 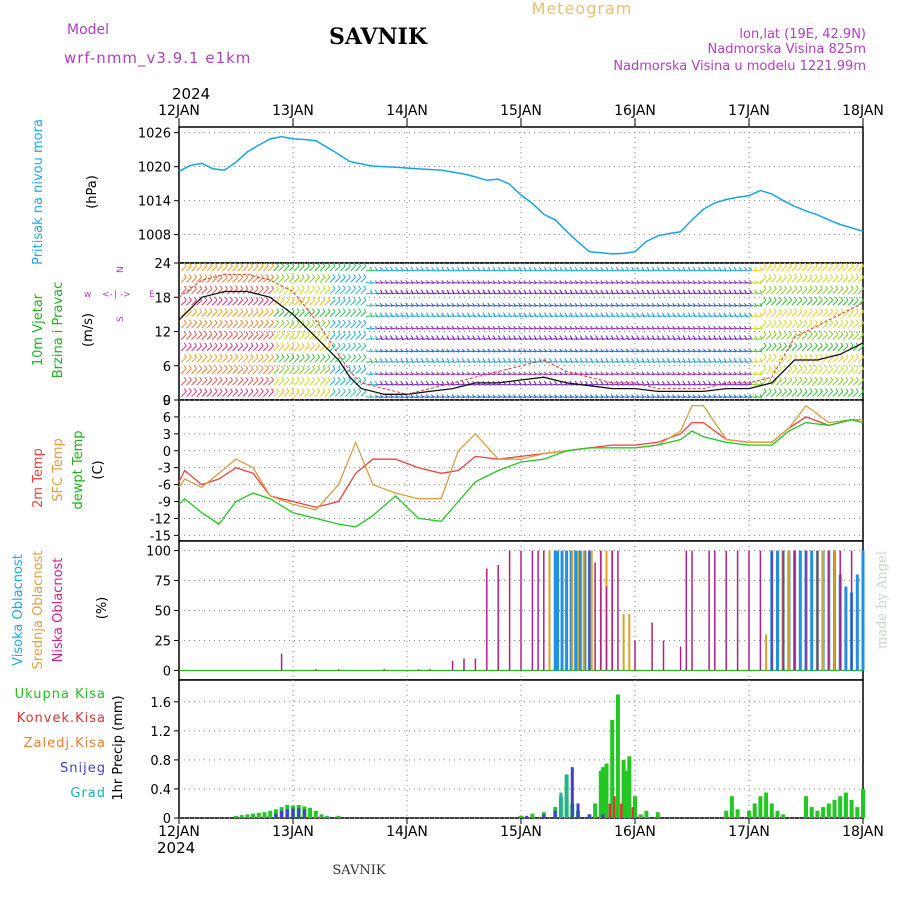 I want to click on time-tick-label-top: 16JAN, so click(x=635, y=111).